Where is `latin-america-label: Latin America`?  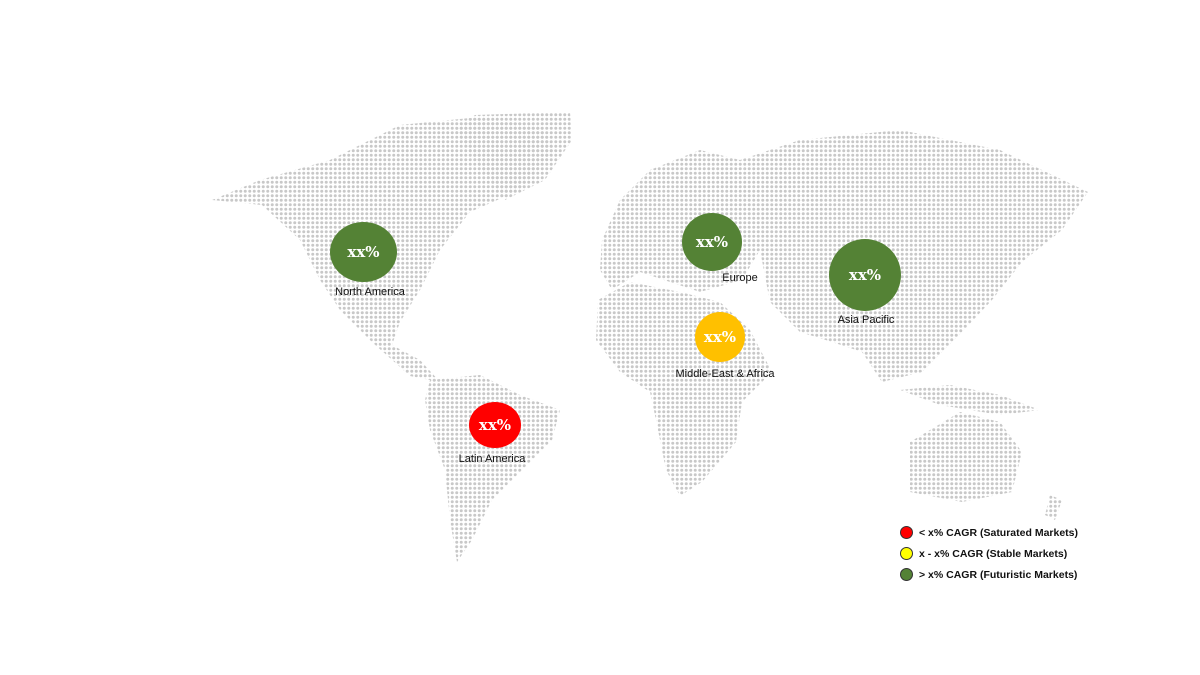
latin-america-label: Latin America is located at coordinates (492, 459).